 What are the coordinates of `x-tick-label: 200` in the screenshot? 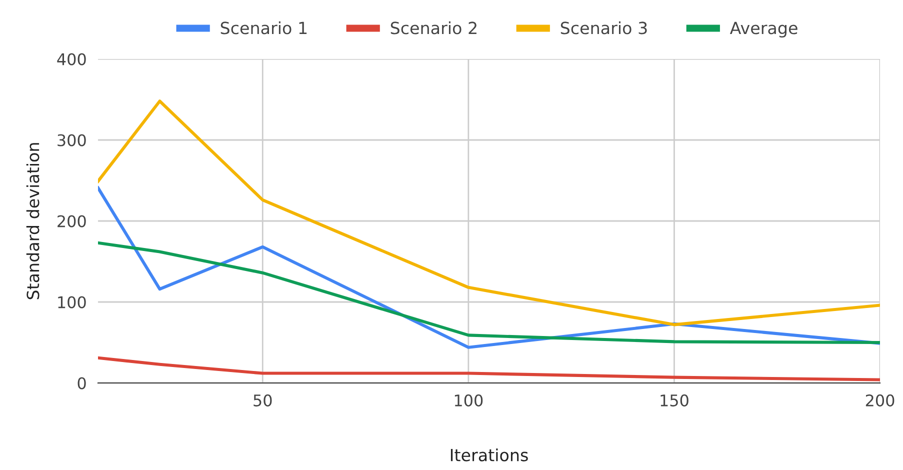 It's located at (880, 400).